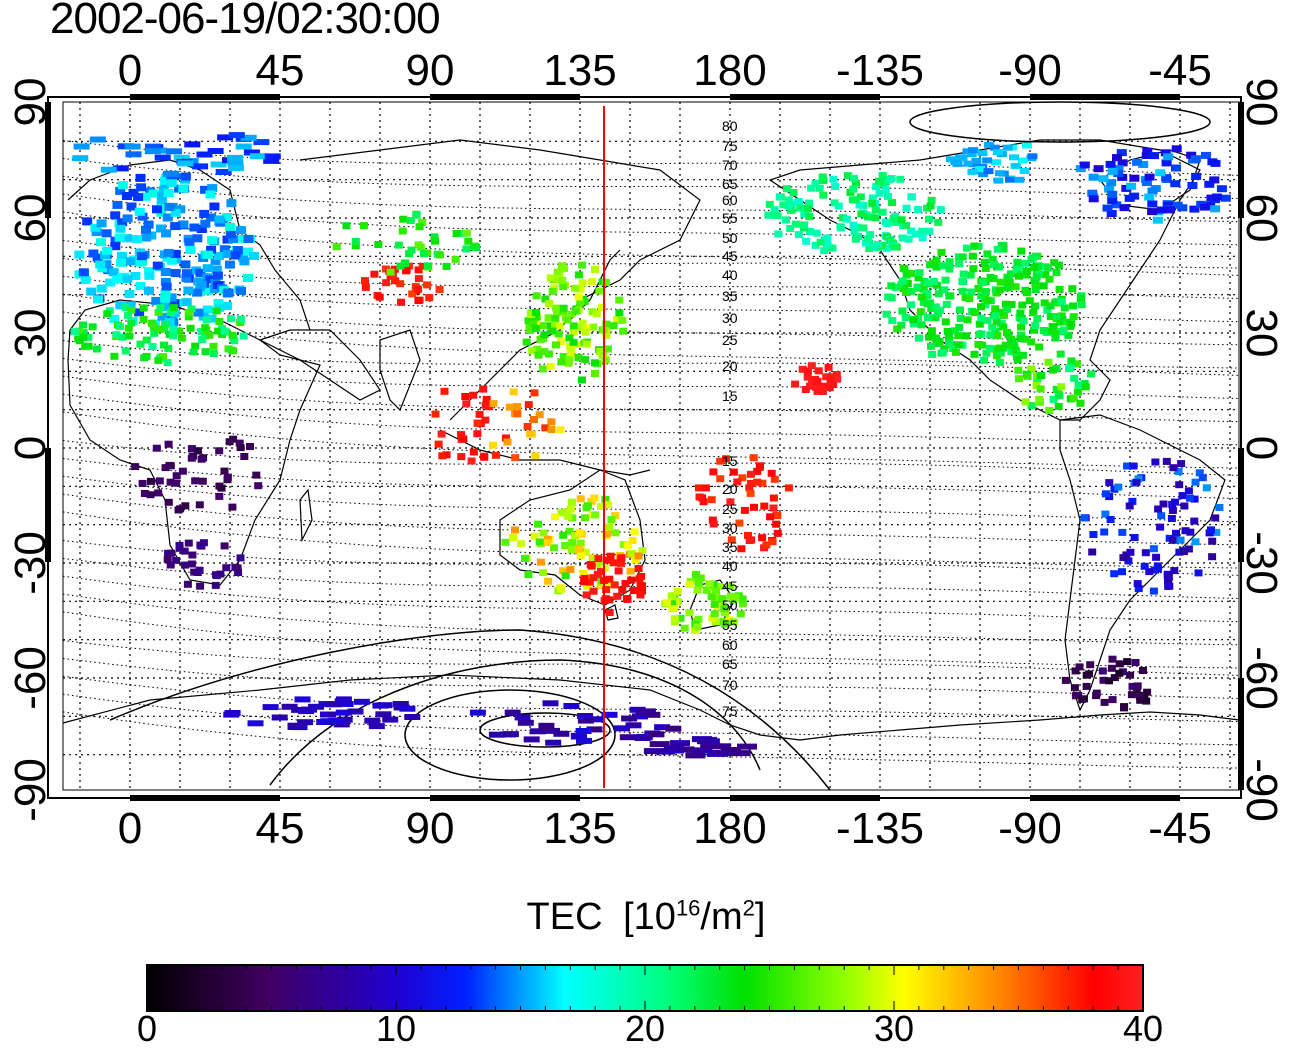 This screenshot has width=1292, height=1058. Describe the element at coordinates (646, 1033) in the screenshot. I see `colorbar-ticks: 0 10 20 30 40` at that location.